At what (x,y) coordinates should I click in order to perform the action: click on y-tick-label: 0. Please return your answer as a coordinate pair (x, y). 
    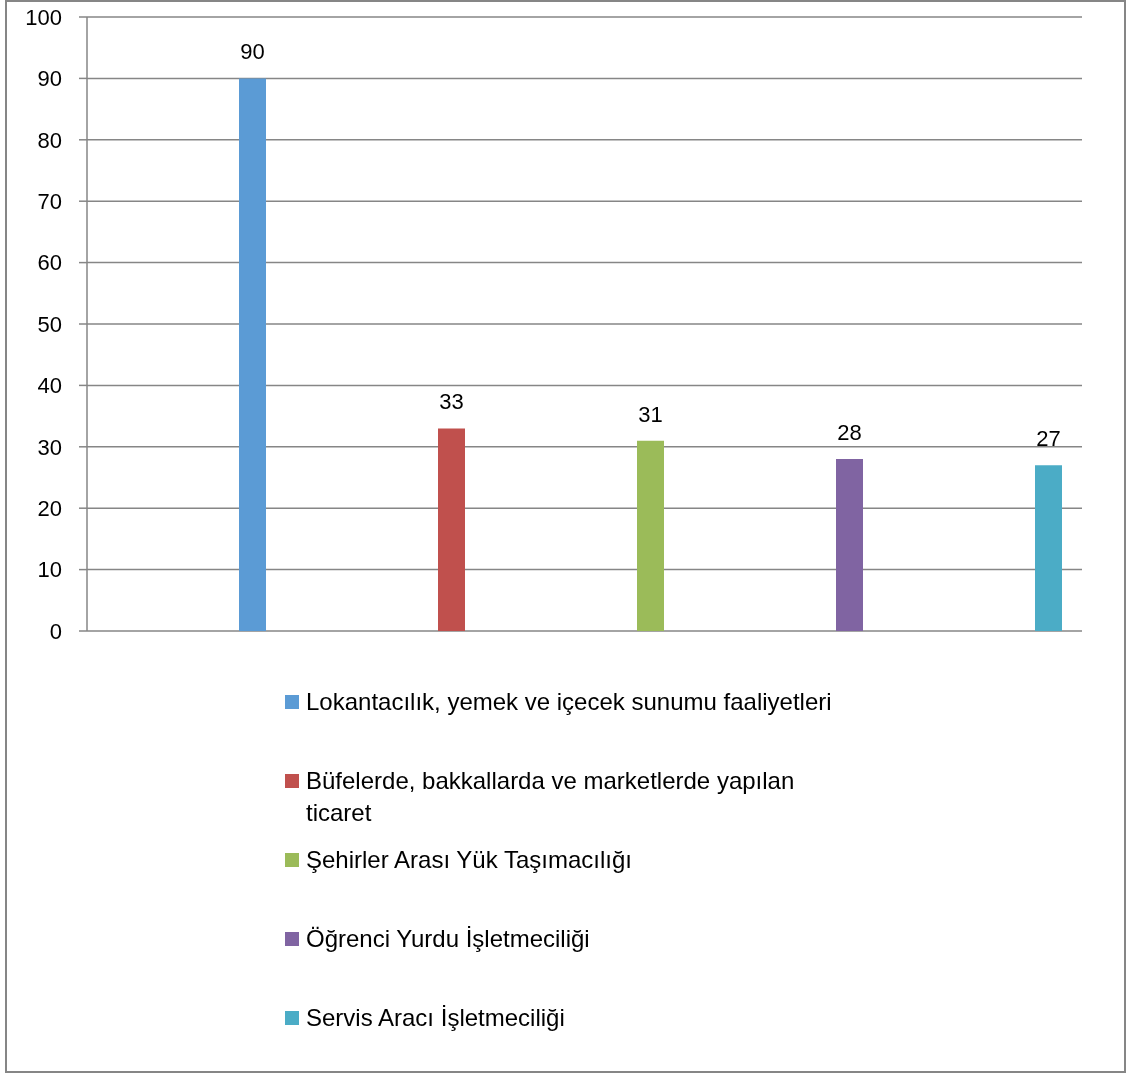
    Looking at the image, I should click on (55, 631).